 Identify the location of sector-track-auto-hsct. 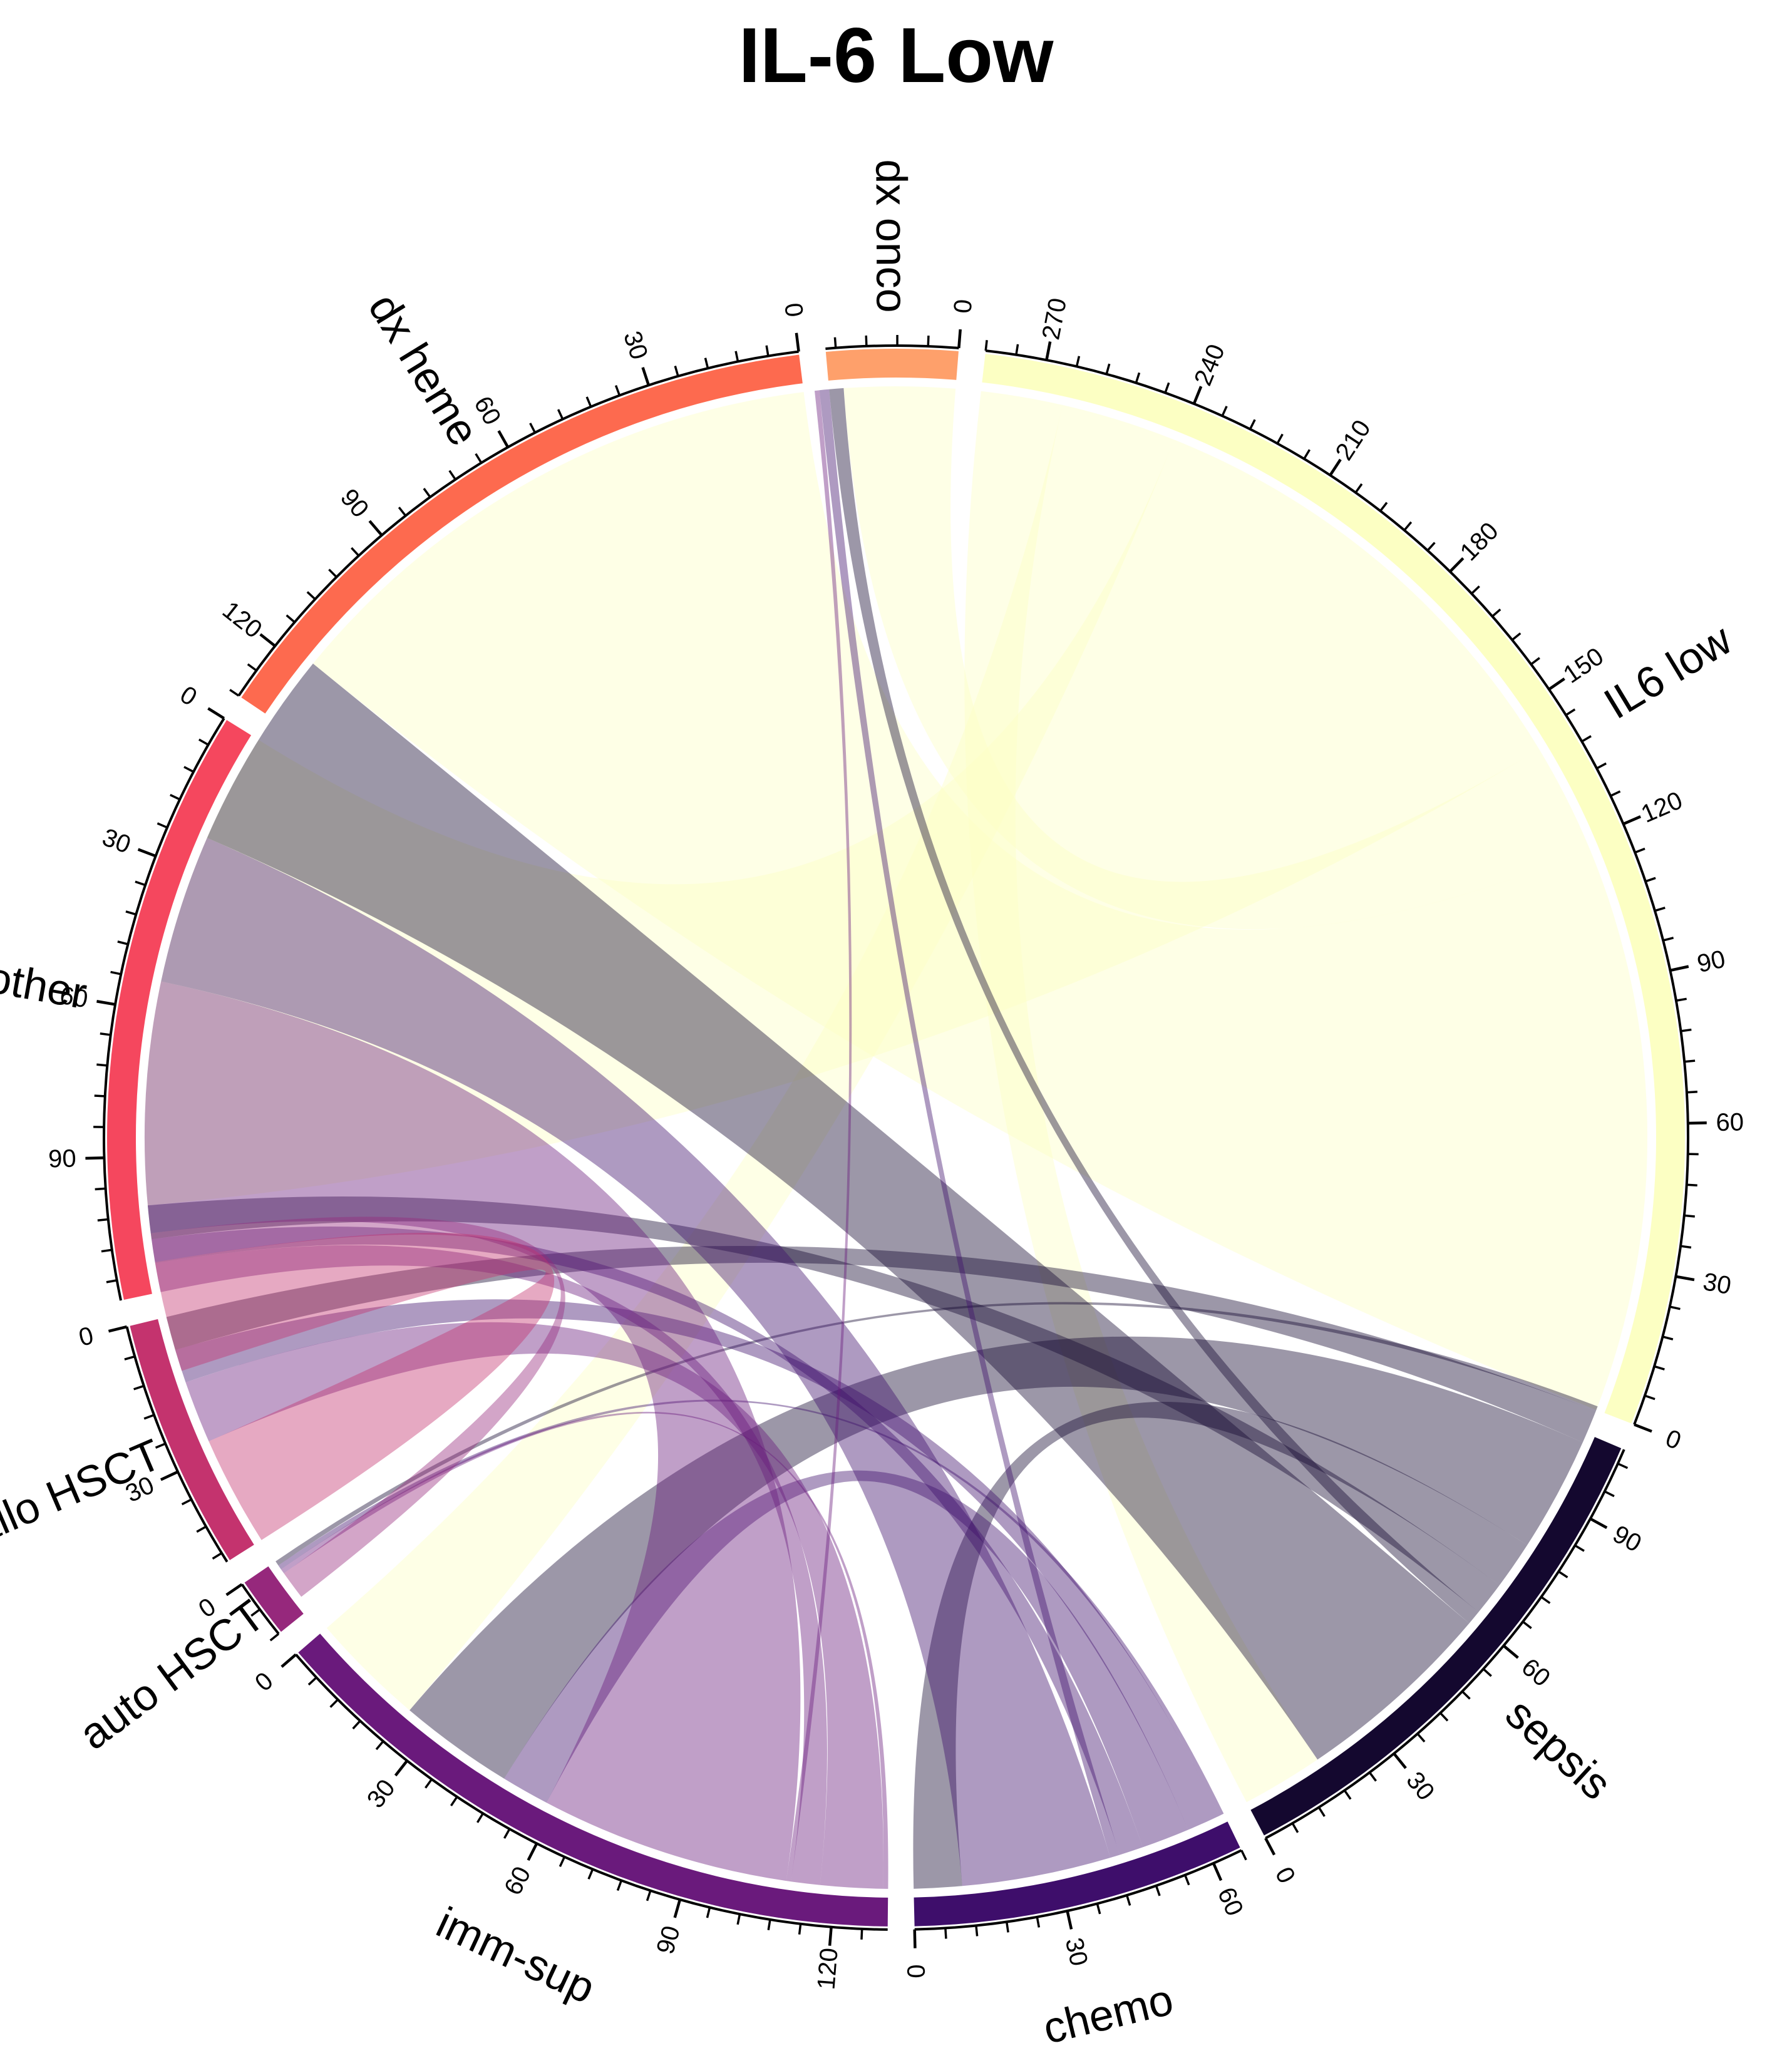
(274, 1599).